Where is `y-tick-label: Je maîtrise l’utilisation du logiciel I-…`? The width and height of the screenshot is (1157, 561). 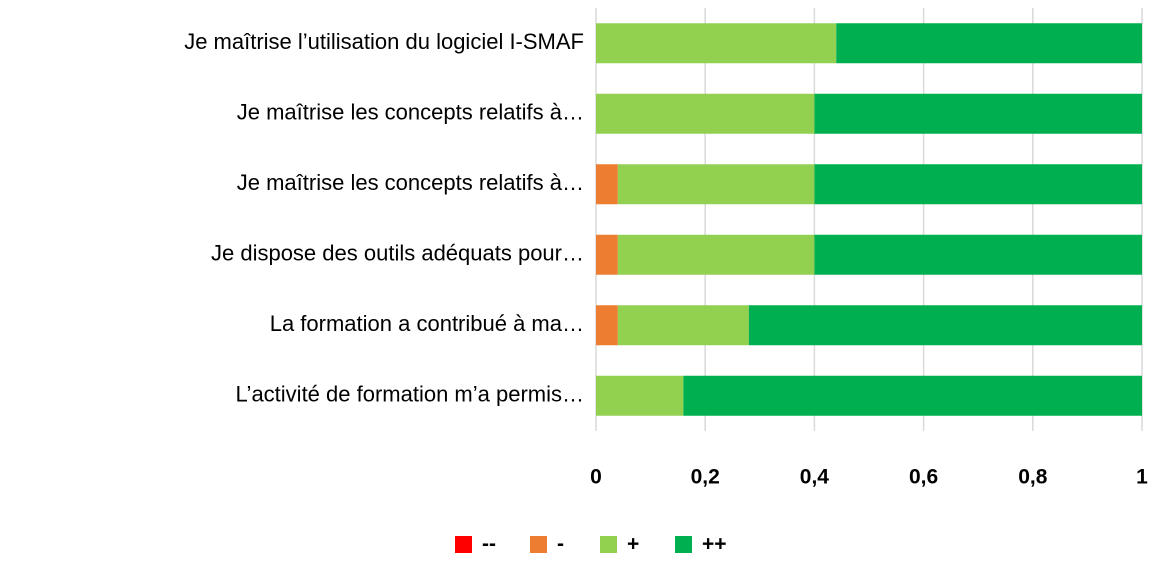 y-tick-label: Je maîtrise l’utilisation du logiciel I-… is located at coordinates (384, 41).